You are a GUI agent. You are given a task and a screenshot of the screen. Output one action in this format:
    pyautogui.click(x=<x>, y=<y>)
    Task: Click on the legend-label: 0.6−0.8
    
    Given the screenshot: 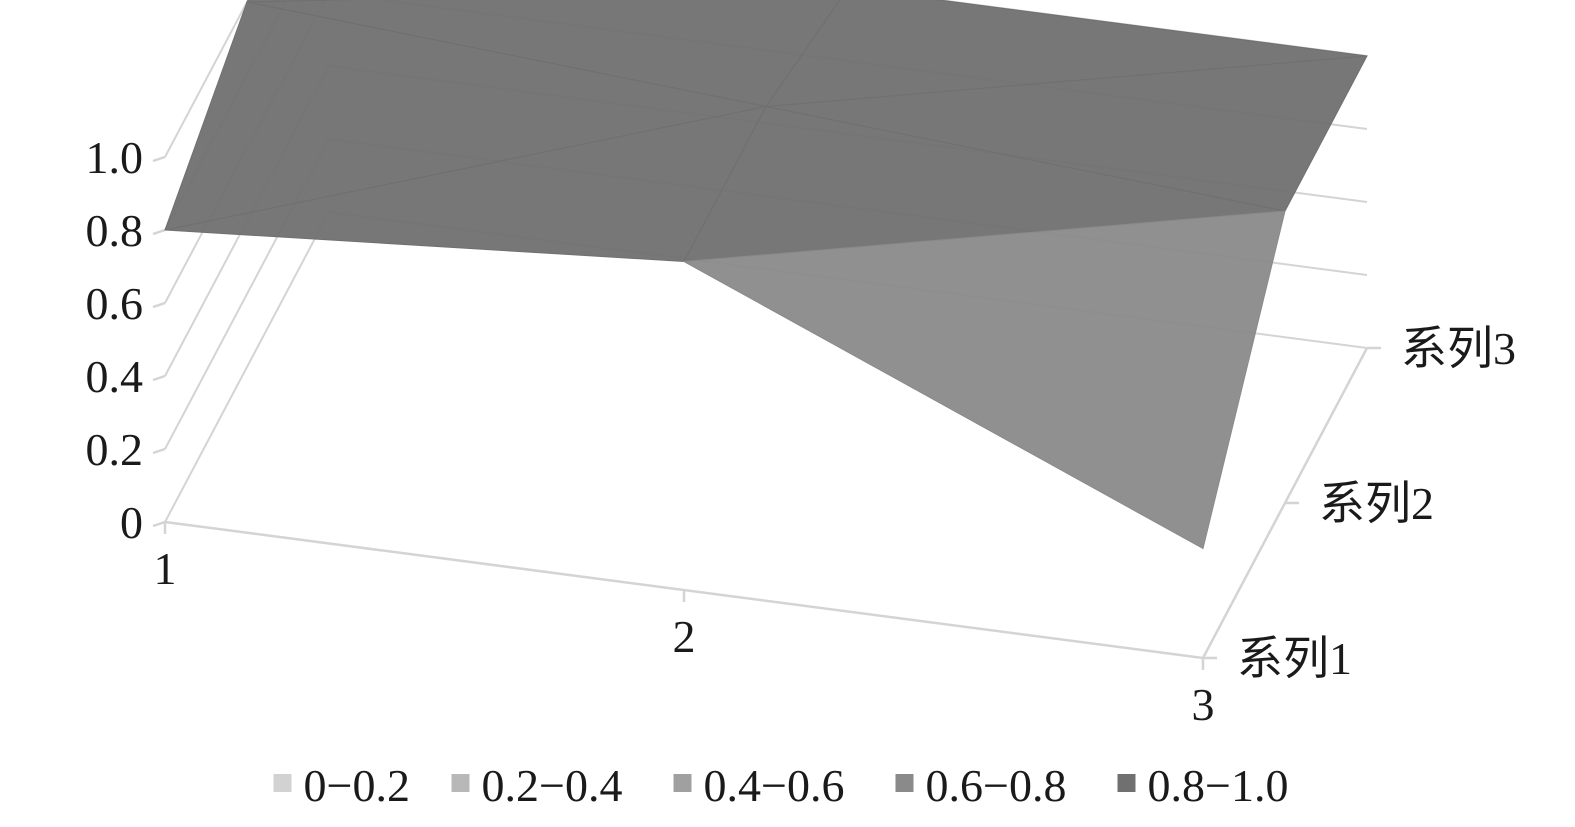 What is the action you would take?
    pyautogui.click(x=996, y=785)
    